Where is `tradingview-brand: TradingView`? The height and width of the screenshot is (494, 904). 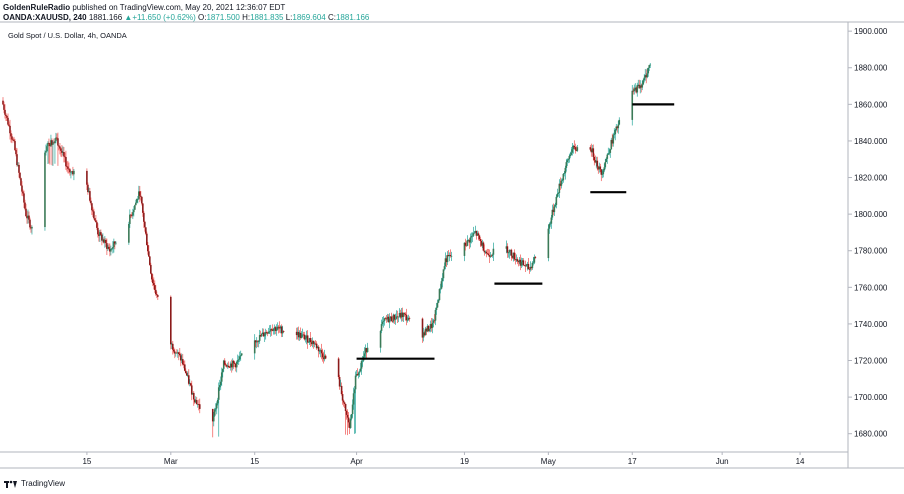 tradingview-brand: TradingView is located at coordinates (43, 483).